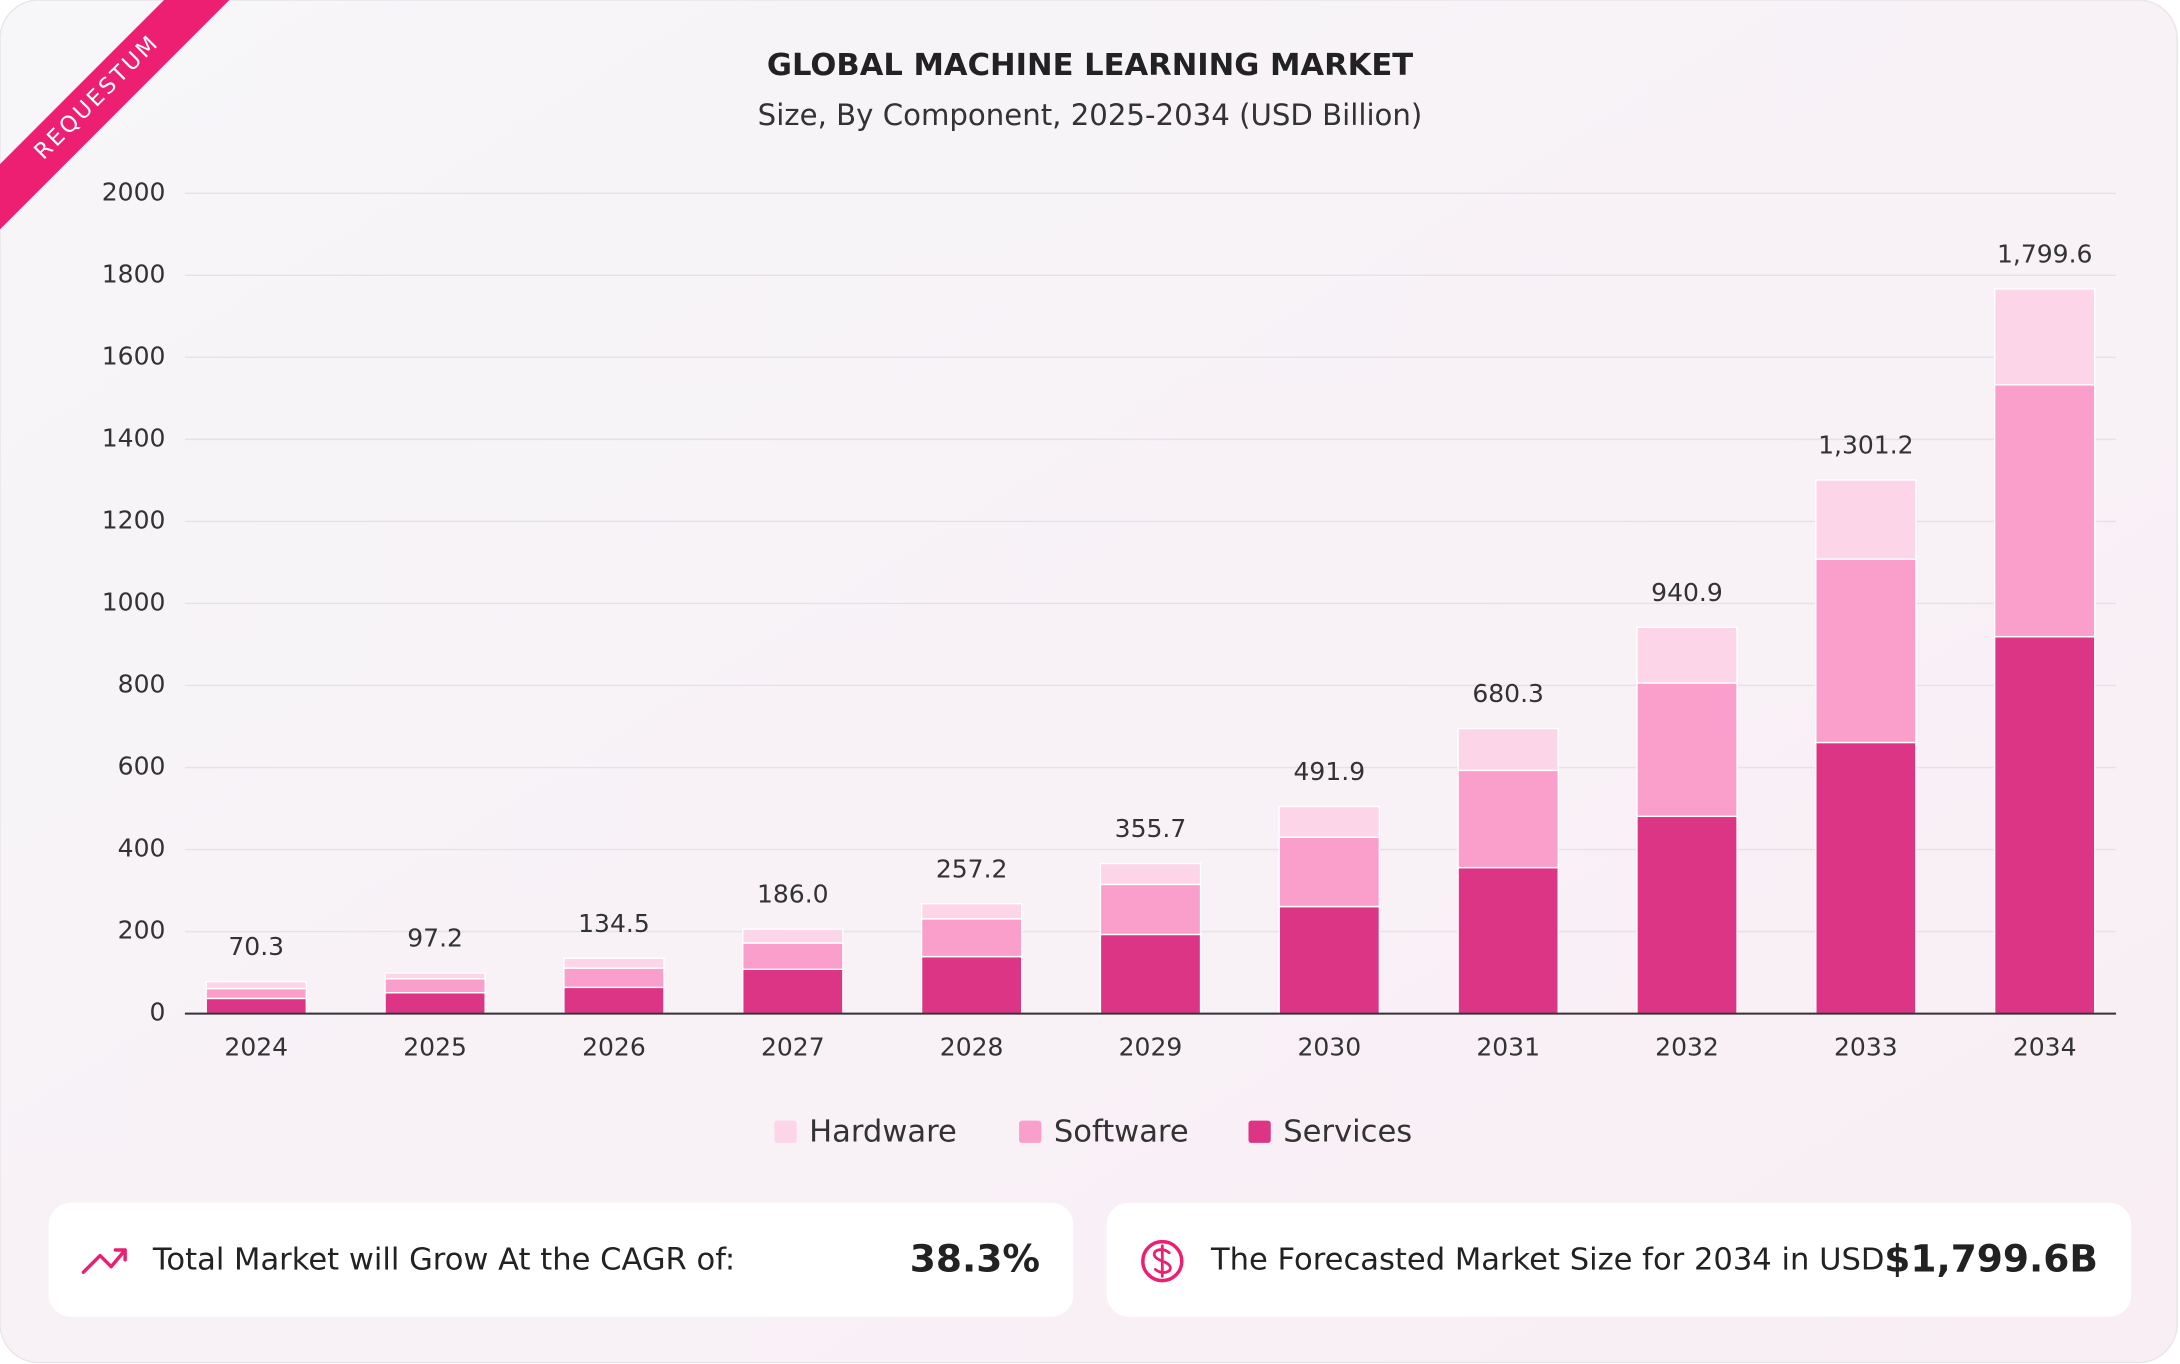 The image size is (2180, 1364). What do you see at coordinates (975, 1259) in the screenshot?
I see `stat-value: 38.3%` at bounding box center [975, 1259].